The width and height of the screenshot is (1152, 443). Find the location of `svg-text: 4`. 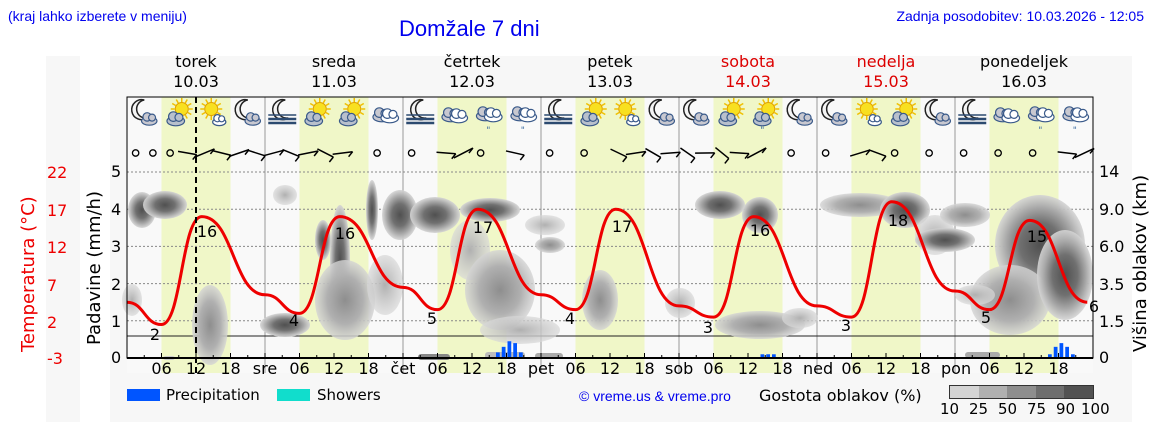

svg-text: 4 is located at coordinates (570, 318).